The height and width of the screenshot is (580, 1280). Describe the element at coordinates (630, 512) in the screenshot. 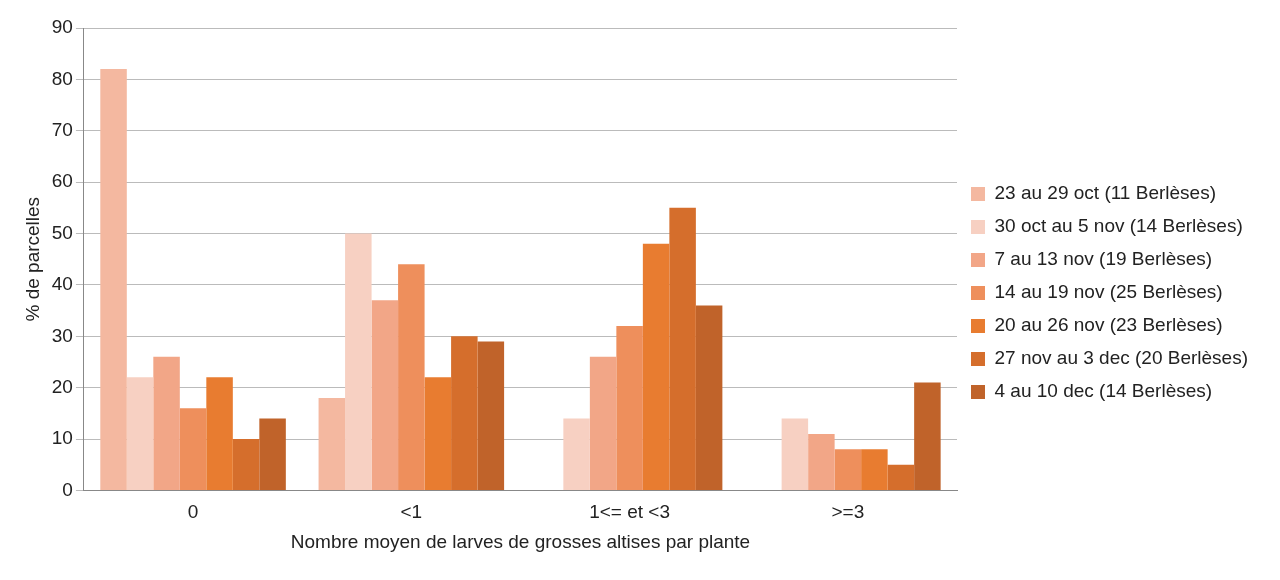

I see `x-tick-label: 1<= et <3` at that location.